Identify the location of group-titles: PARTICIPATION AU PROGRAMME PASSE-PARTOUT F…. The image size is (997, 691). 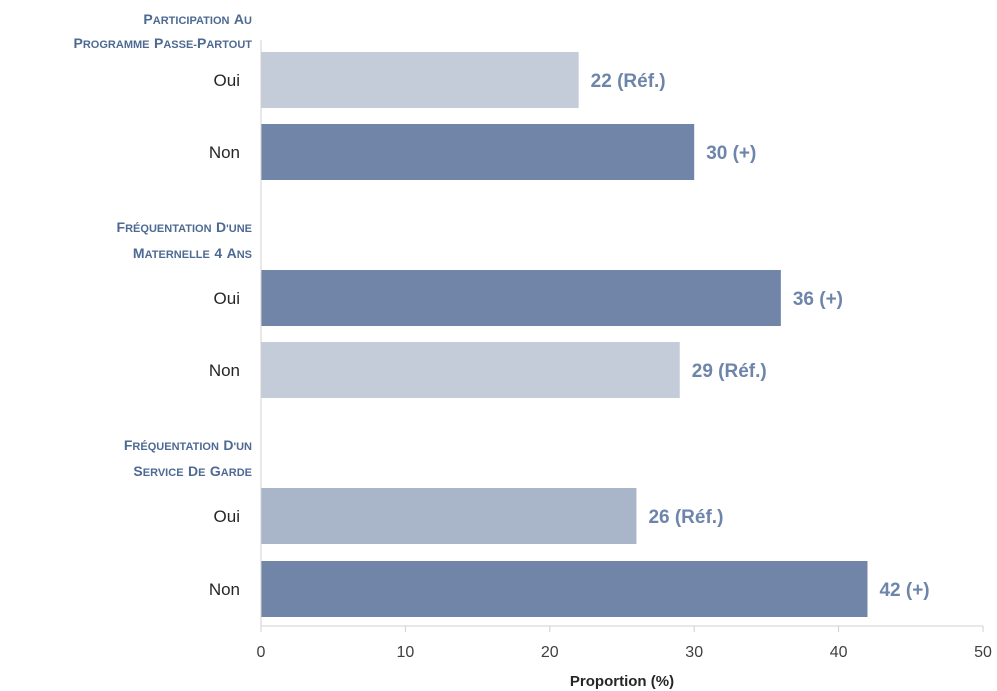
(163, 245).